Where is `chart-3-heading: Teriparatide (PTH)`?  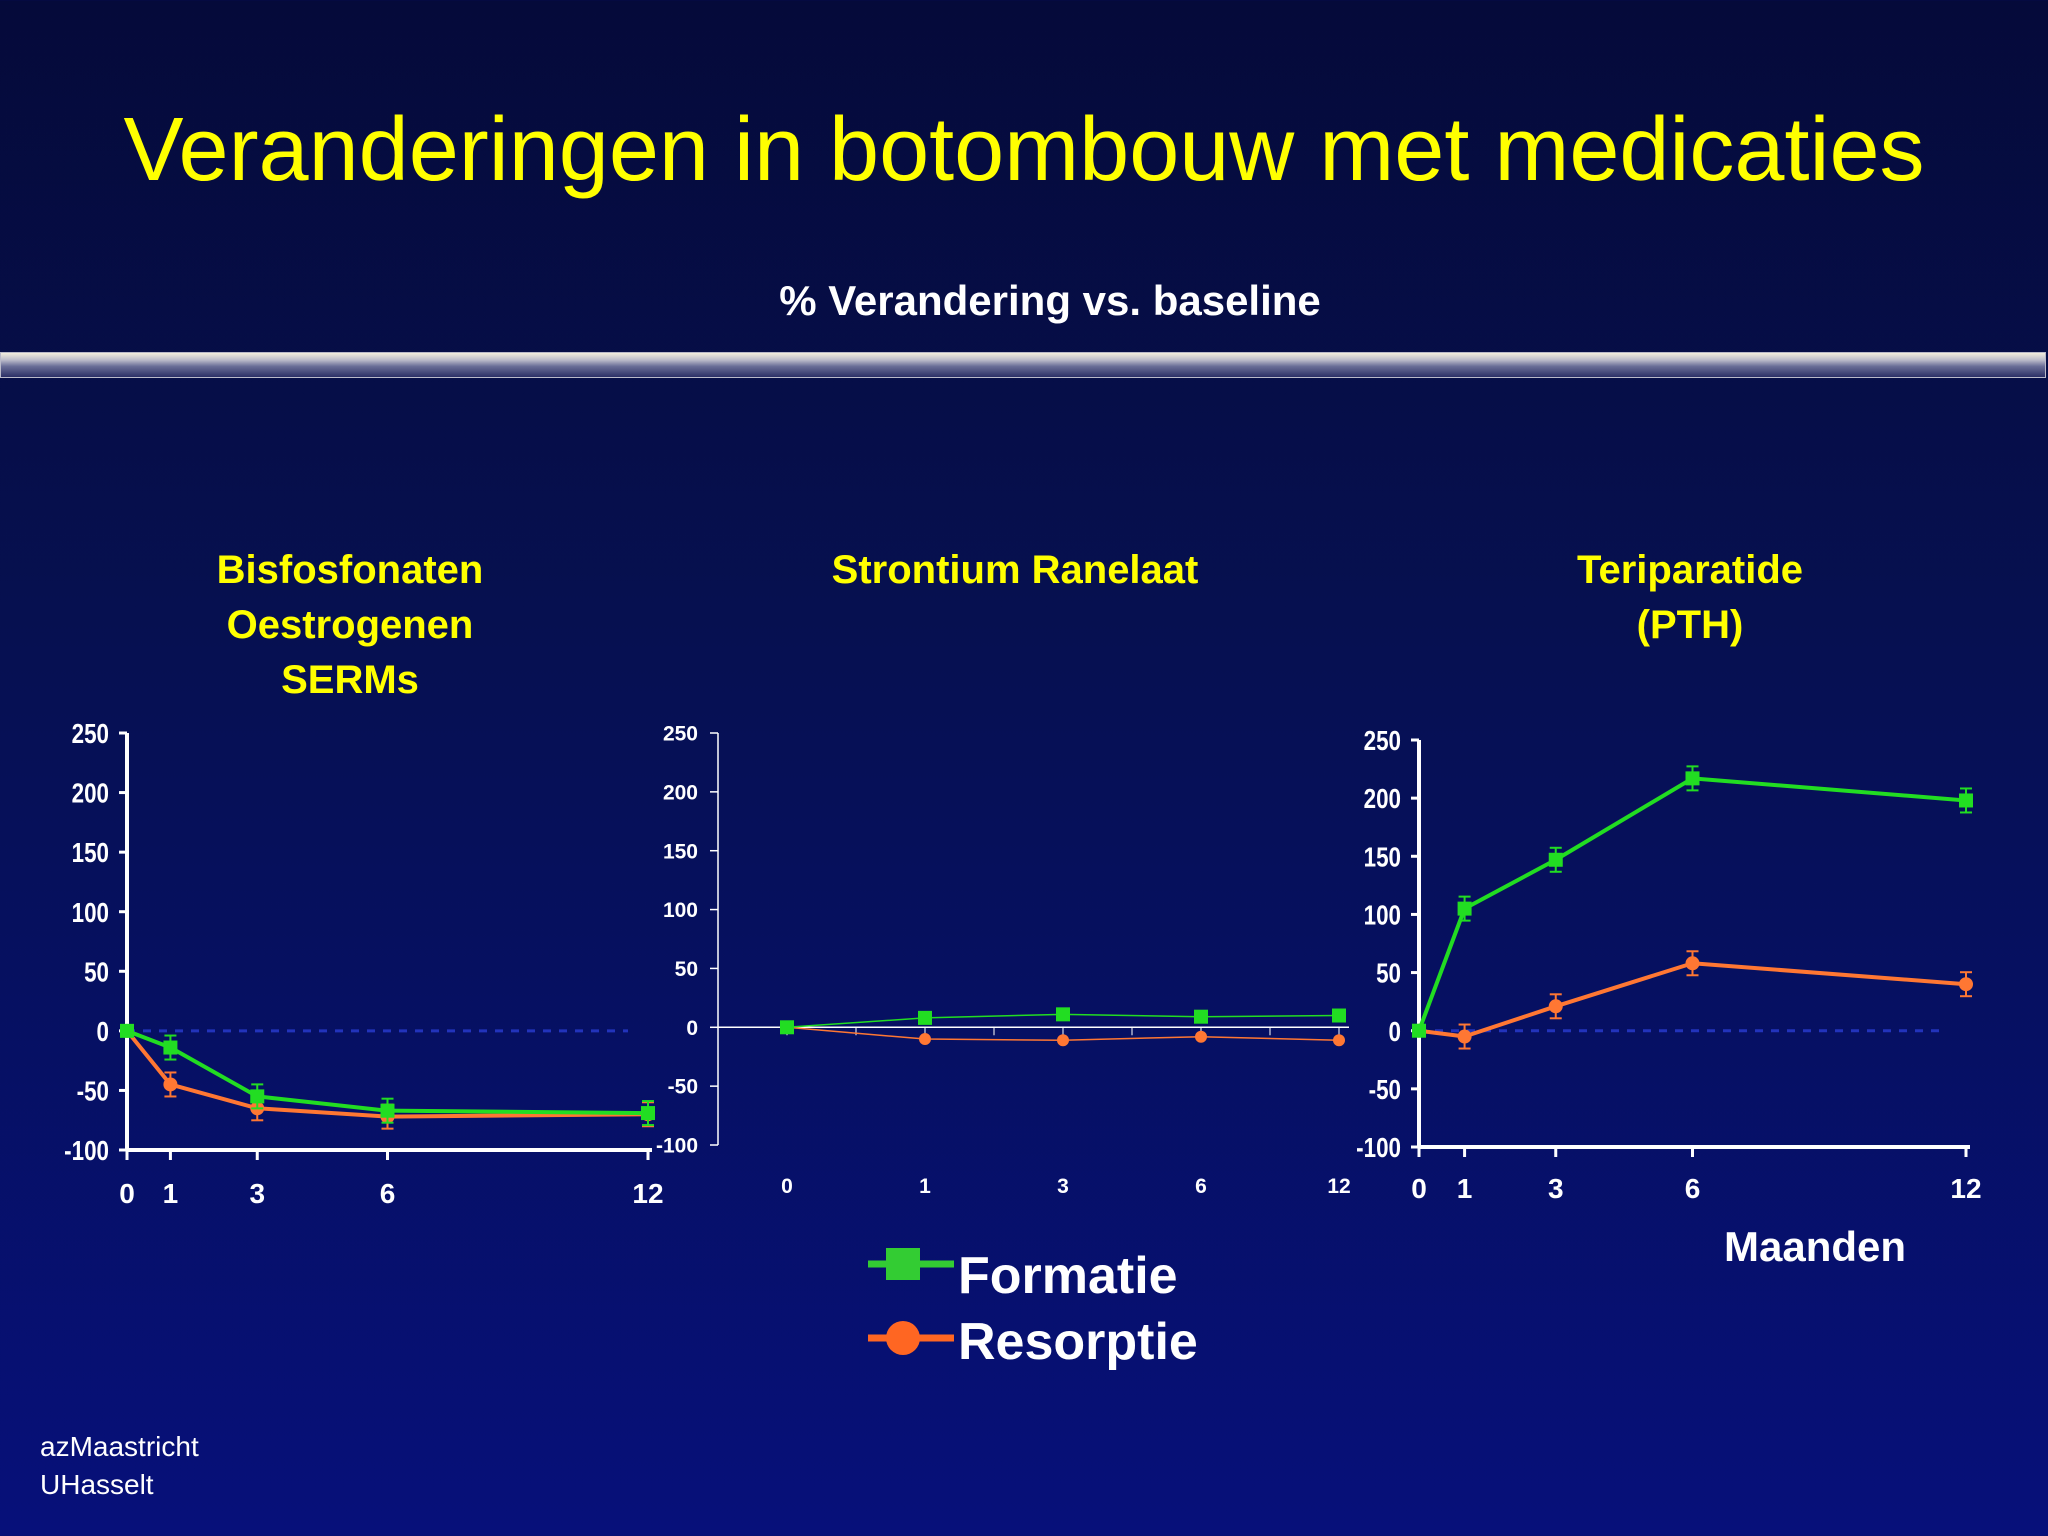 chart-3-heading: Teriparatide (PTH) is located at coordinates (1690, 598).